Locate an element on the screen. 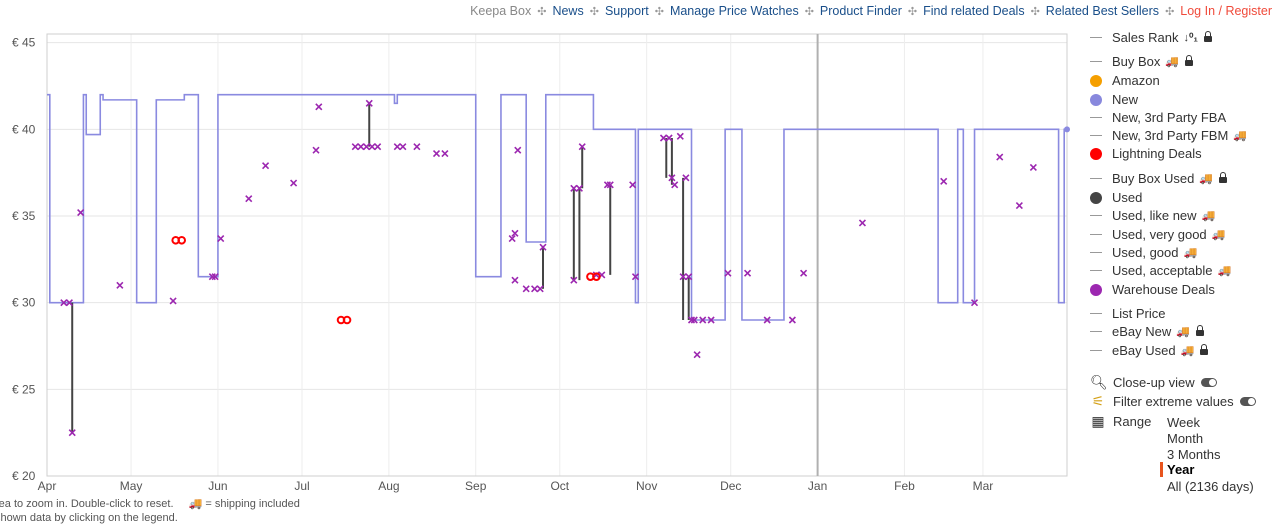 Image resolution: width=1280 pixels, height=529 pixels. legend-item-new: New is located at coordinates (1114, 99).